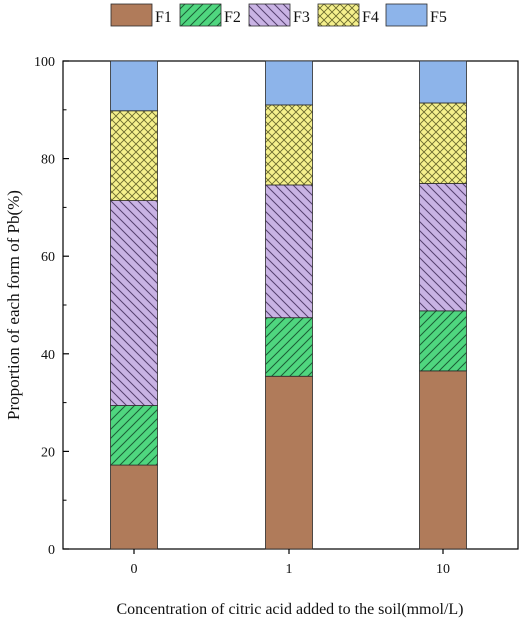 Image resolution: width=526 pixels, height=631 pixels. What do you see at coordinates (269, 15) in the screenshot?
I see `legend-swatch-f3` at bounding box center [269, 15].